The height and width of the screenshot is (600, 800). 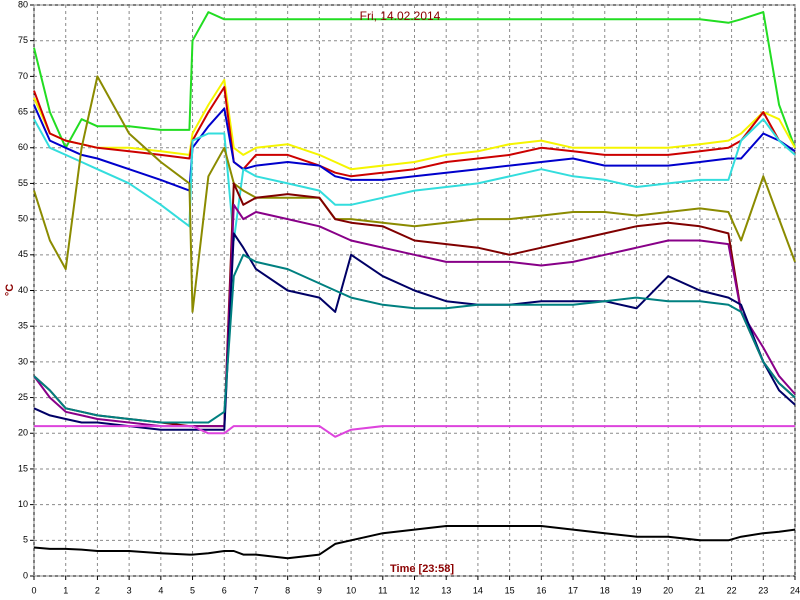 I want to click on y-tick-label: 75, so click(x=23, y=40).